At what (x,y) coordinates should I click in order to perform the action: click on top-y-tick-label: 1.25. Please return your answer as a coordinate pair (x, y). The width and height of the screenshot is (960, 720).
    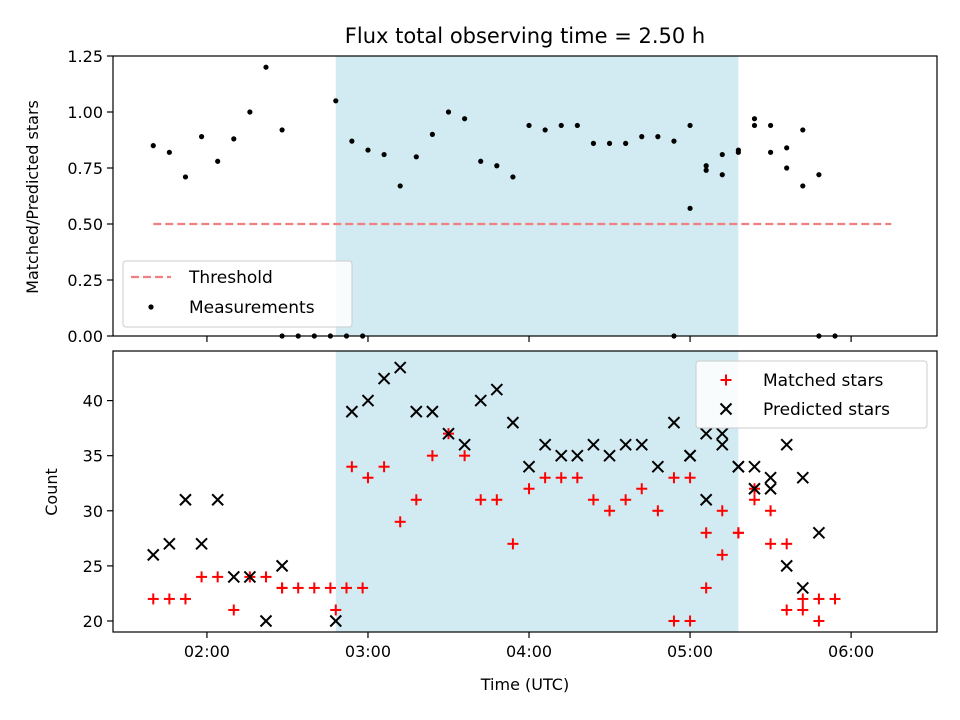
    Looking at the image, I should click on (85, 56).